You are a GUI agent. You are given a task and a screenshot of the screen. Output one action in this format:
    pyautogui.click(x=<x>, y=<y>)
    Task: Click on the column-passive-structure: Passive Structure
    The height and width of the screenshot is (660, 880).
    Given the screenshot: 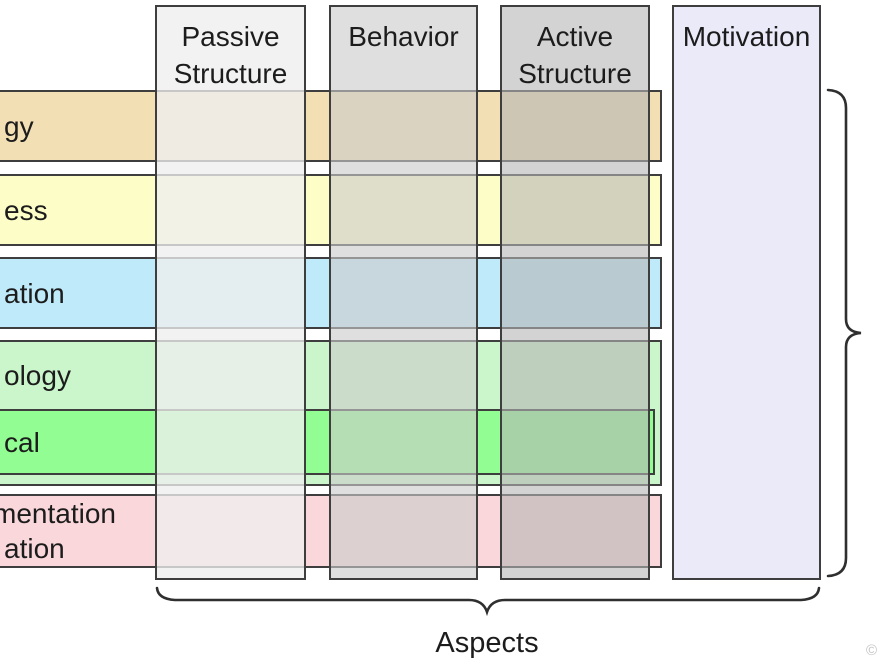 What is the action you would take?
    pyautogui.click(x=230, y=292)
    